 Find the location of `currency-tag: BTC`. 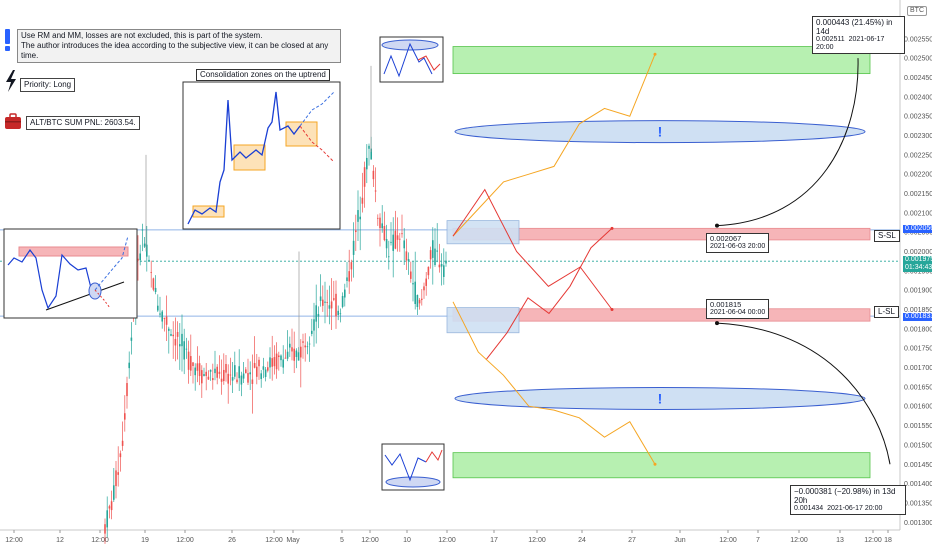

currency-tag: BTC is located at coordinates (917, 11).